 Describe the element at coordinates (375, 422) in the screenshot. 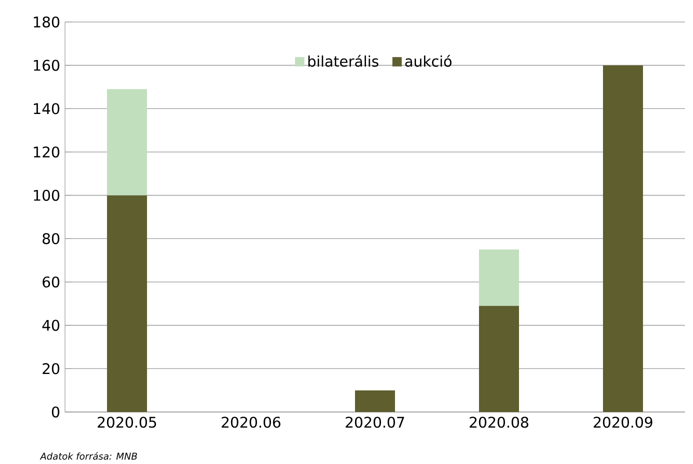

I see `x-tick-label: 2020.07` at that location.